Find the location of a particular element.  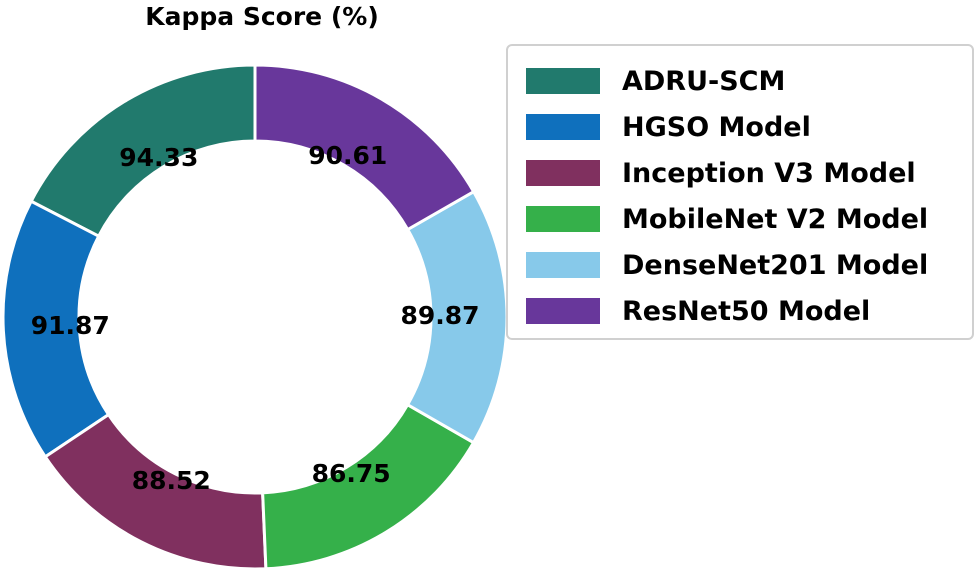

legend-item-resnet50-model: ResNet50 Model is located at coordinates (698, 311).